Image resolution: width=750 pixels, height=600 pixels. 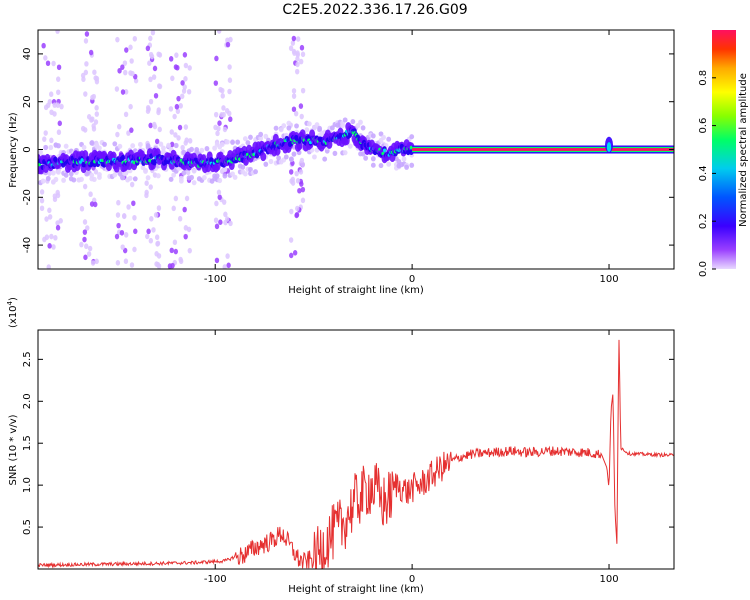 What do you see at coordinates (27, 245) in the screenshot?
I see `y-tick-label: -40` at bounding box center [27, 245].